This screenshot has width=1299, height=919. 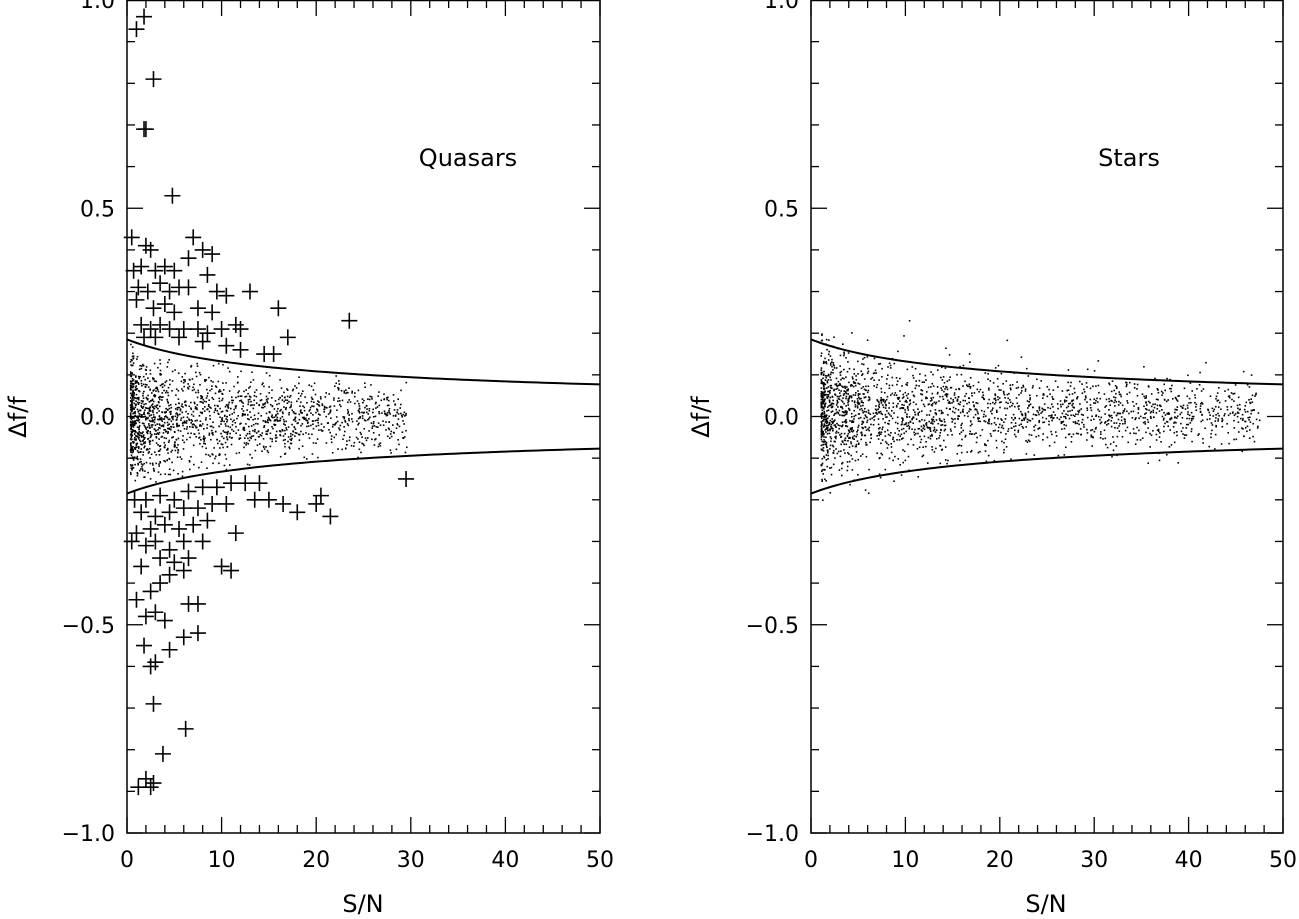 What do you see at coordinates (1047, 471) in the screenshot?
I see `stars-lower-envelope-curve` at bounding box center [1047, 471].